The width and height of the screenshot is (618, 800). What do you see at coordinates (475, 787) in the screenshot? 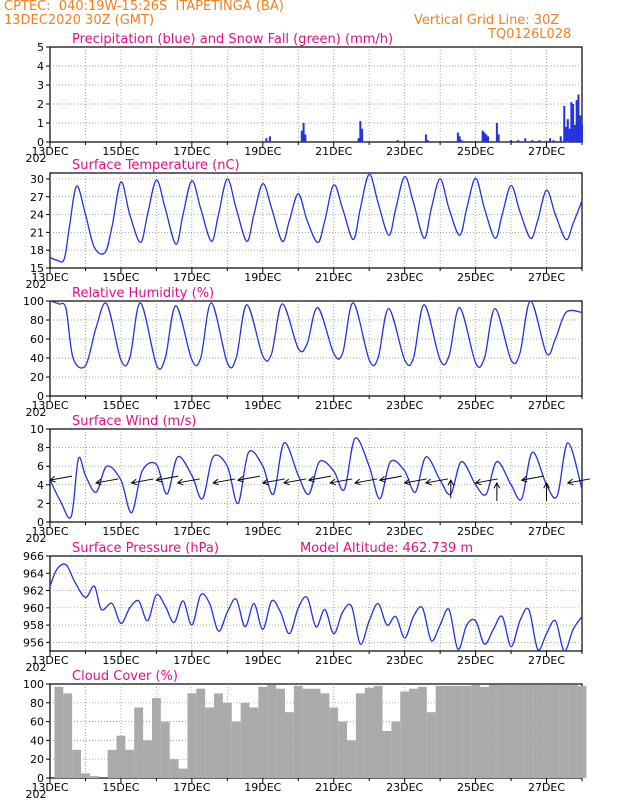
I see `cloud-xtick-label: 25DEC` at bounding box center [475, 787].